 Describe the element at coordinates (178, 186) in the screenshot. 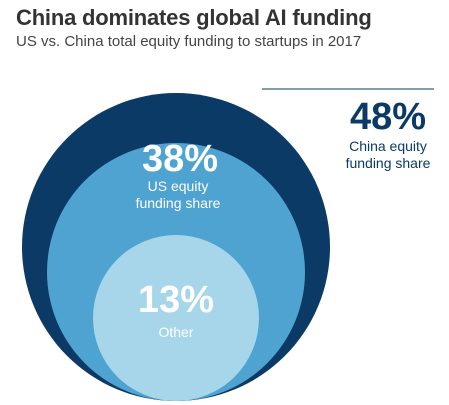

I see `us-label-line-1: US equity` at that location.